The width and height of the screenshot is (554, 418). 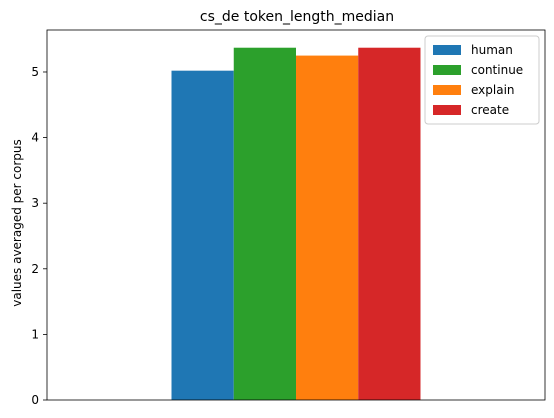 I want to click on legend-label-human: human, so click(x=492, y=50).